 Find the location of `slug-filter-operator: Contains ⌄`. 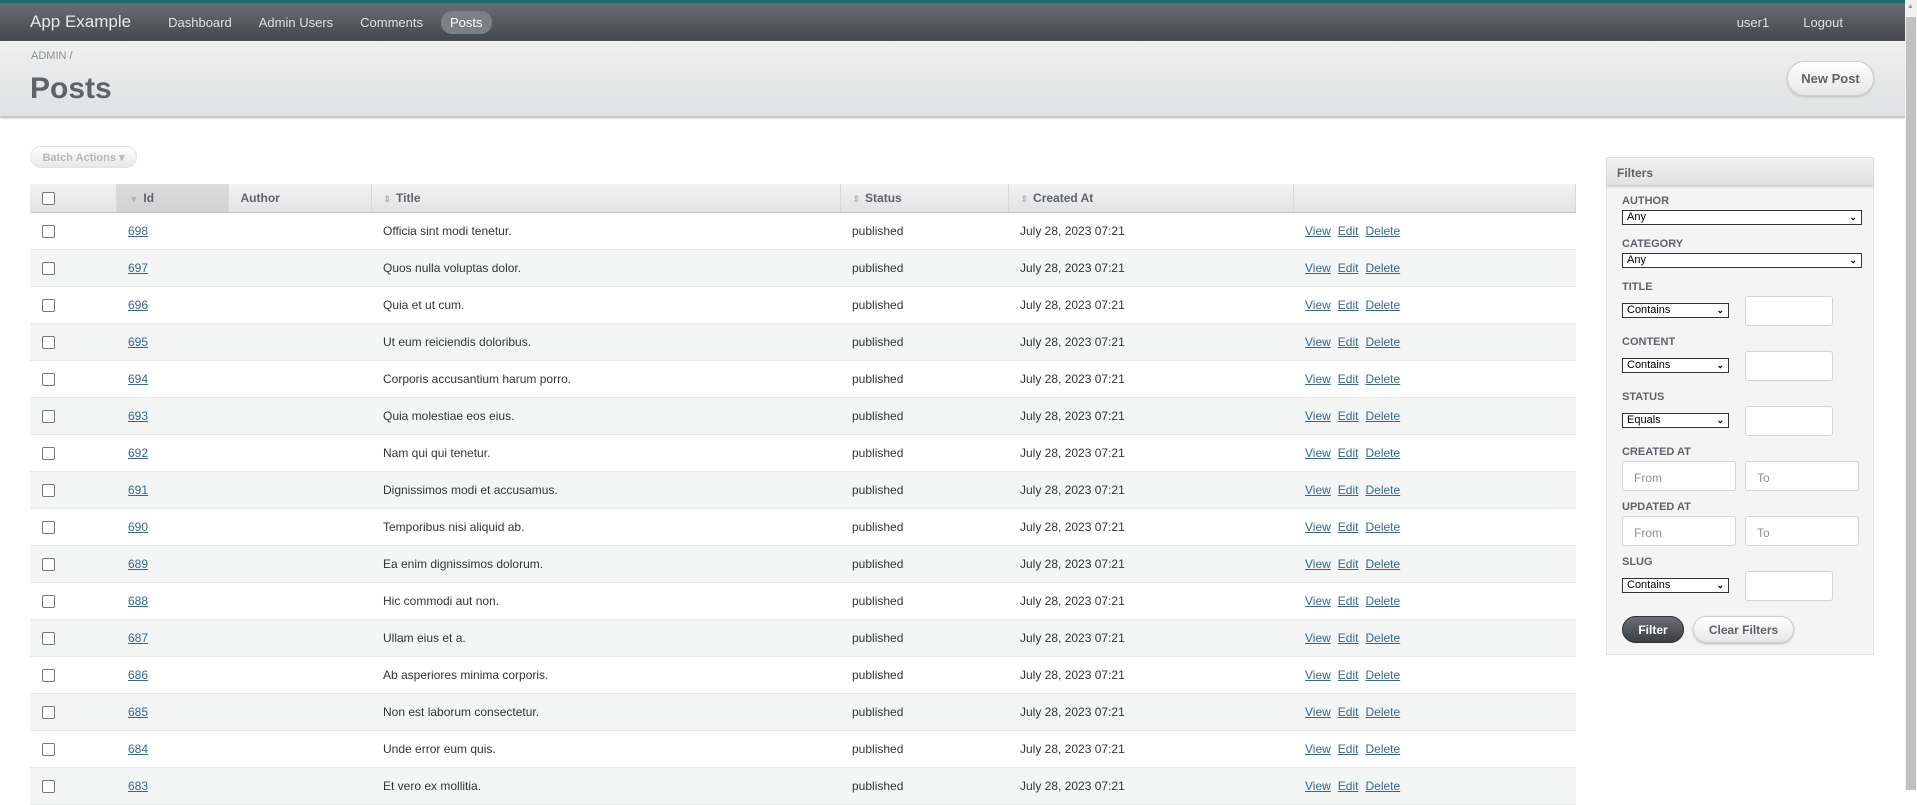

slug-filter-operator: Contains ⌄ is located at coordinates (1675, 585).